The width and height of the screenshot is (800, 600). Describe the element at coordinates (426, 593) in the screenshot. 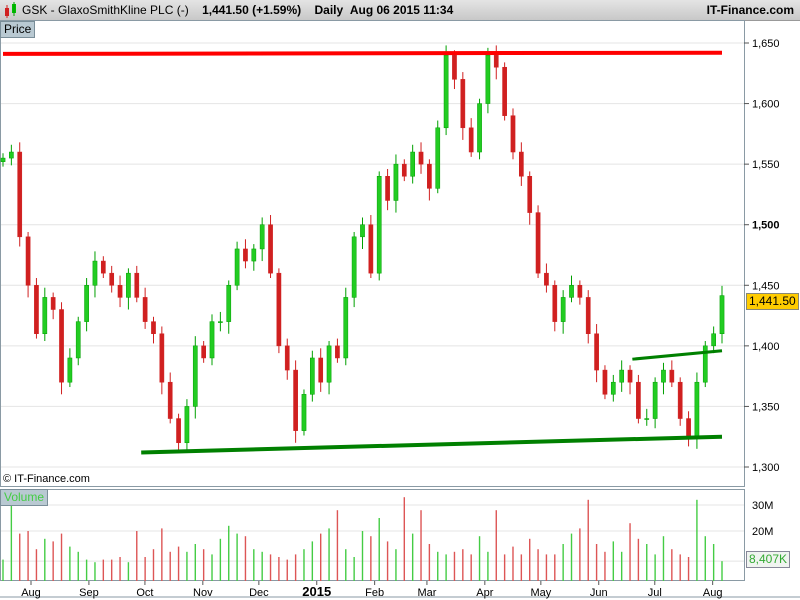

I see `date-tick-label: Mar` at that location.